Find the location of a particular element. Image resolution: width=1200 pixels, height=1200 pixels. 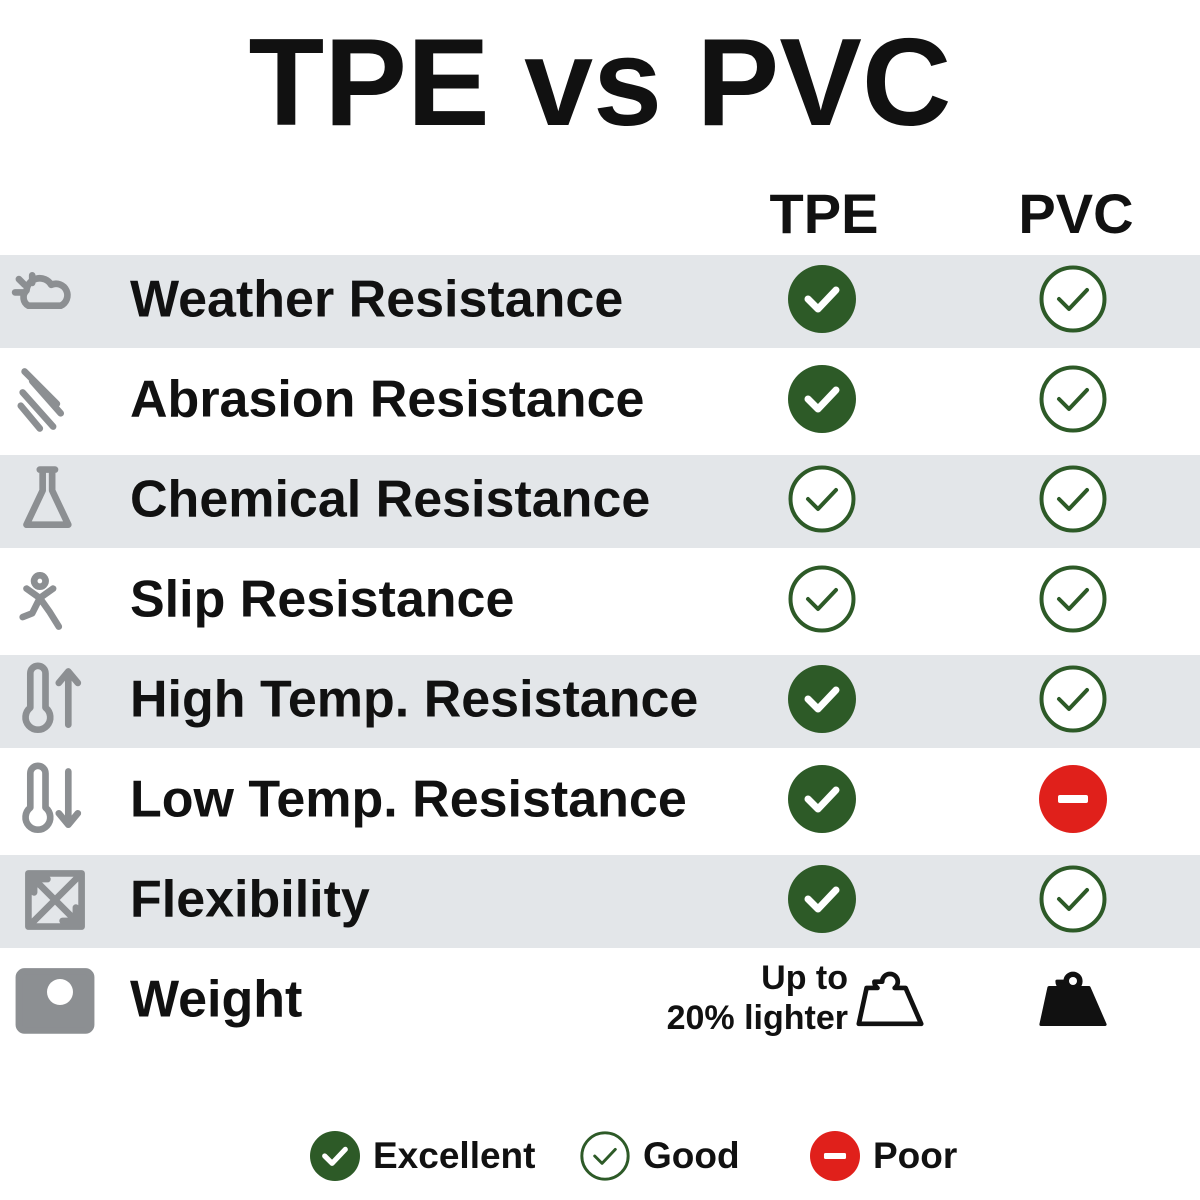

weight-hole is located at coordinates (1073, 981).